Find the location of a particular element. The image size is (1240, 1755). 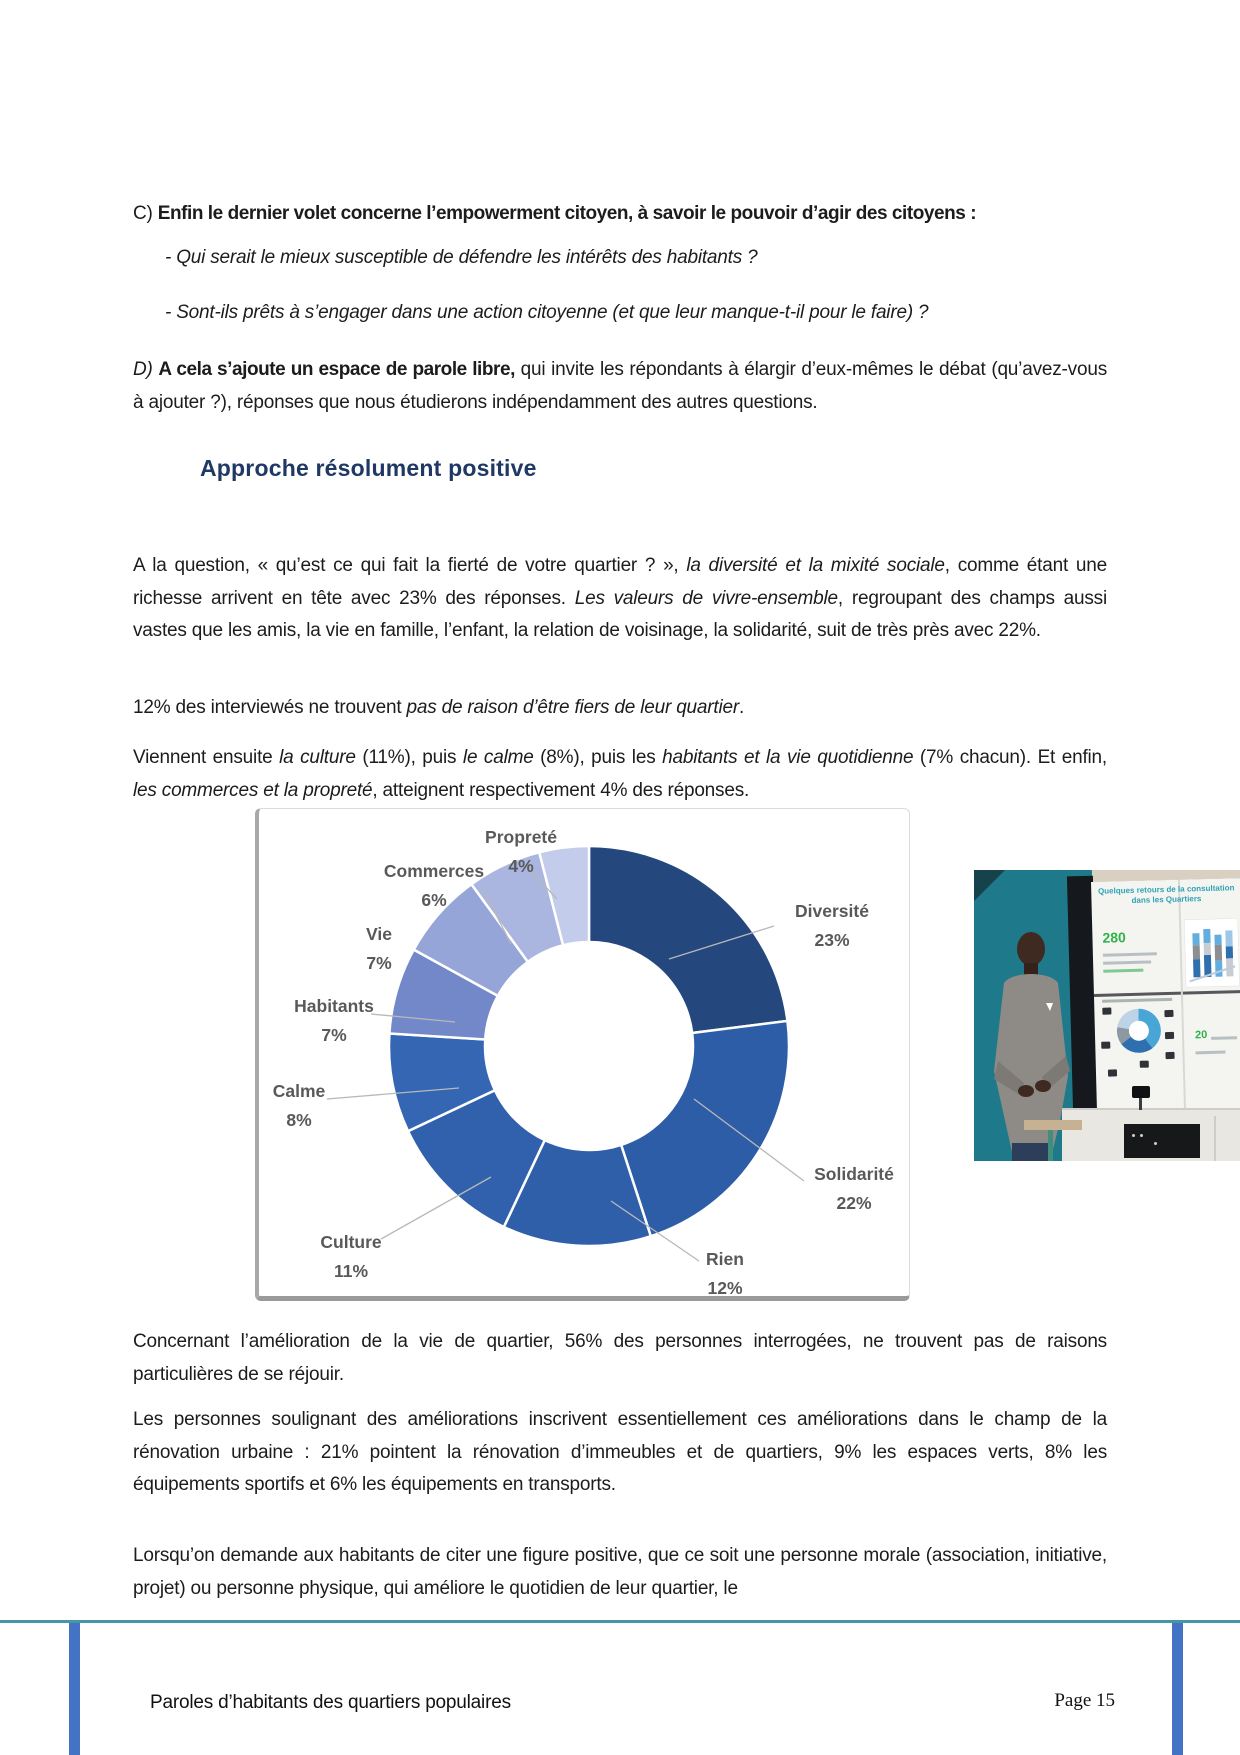

text-segment: la diversité et la mixité sociale is located at coordinates (815, 565).